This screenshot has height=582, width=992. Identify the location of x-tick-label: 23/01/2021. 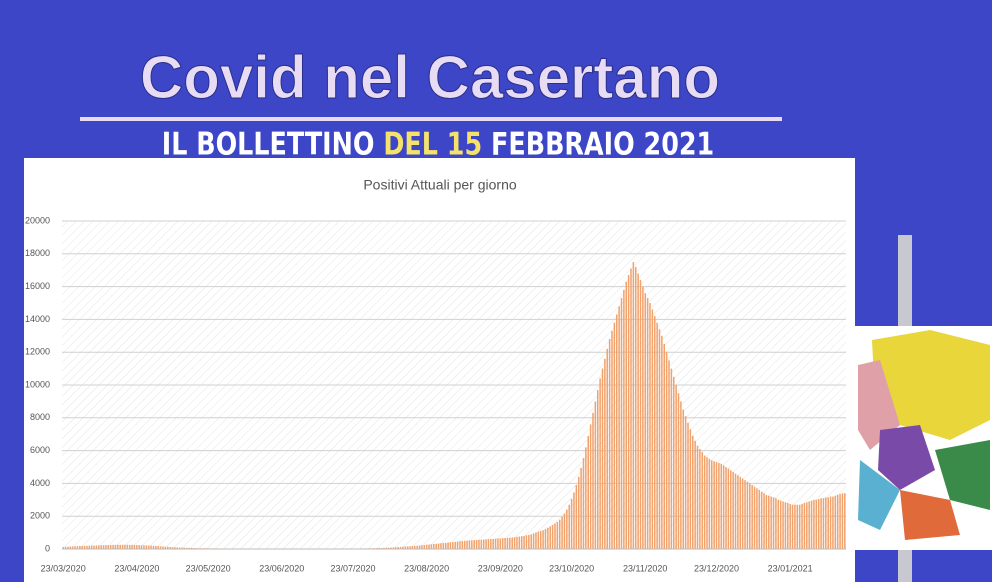
(790, 568).